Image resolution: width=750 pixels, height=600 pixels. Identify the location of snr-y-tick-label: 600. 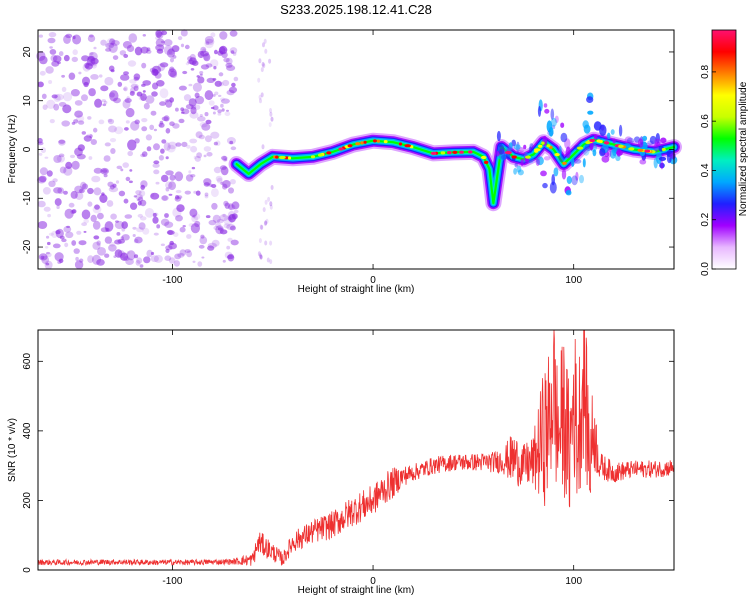
(27, 361).